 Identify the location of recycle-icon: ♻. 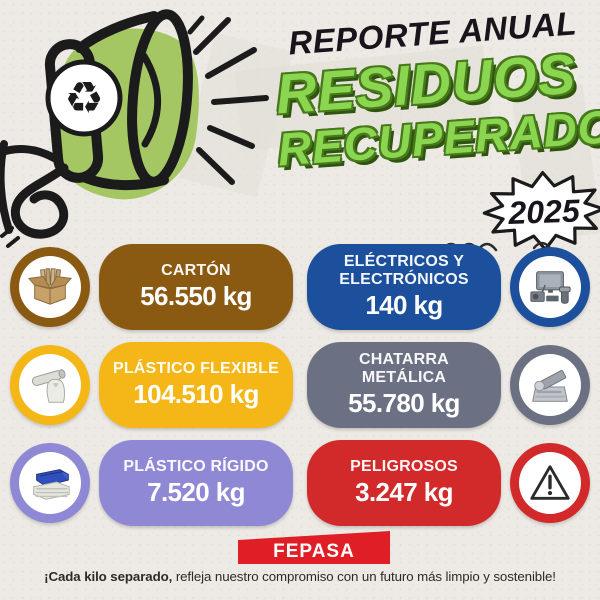
(83, 98).